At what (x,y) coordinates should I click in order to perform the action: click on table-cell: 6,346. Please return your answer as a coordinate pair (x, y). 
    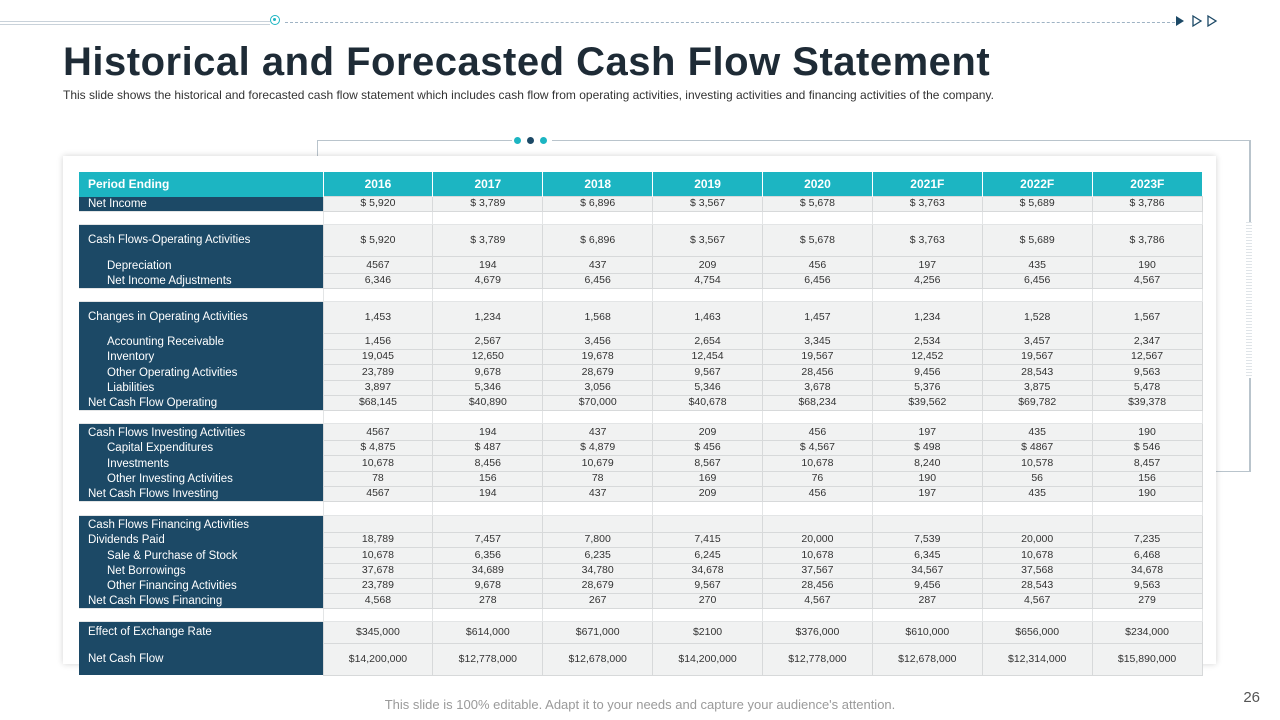
    Looking at the image, I should click on (378, 280).